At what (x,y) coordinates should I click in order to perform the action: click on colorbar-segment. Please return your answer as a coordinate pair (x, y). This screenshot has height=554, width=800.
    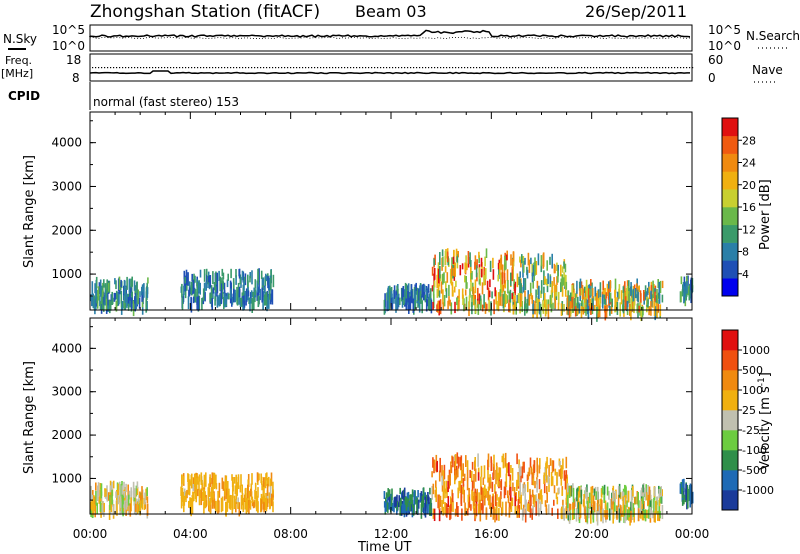
    Looking at the image, I should click on (730, 251).